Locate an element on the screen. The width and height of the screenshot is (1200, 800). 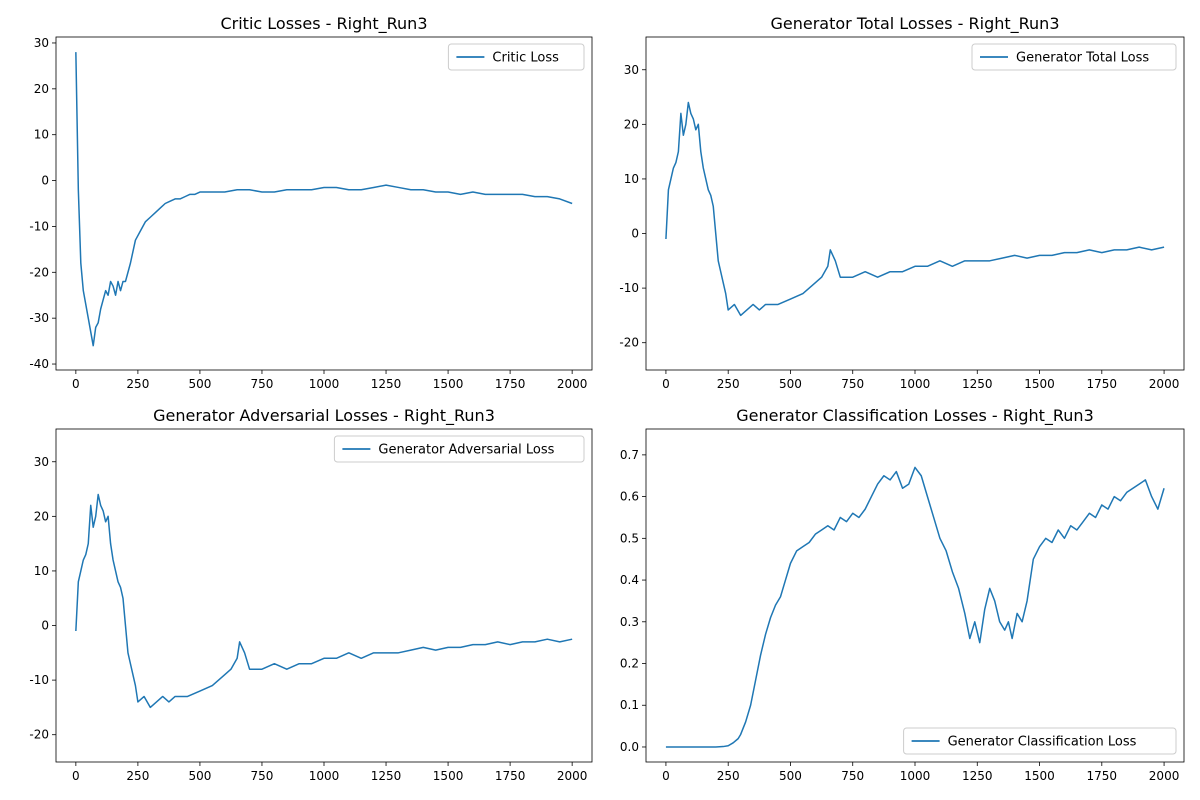
legend-label: Generator Classification Loss is located at coordinates (1042, 742).